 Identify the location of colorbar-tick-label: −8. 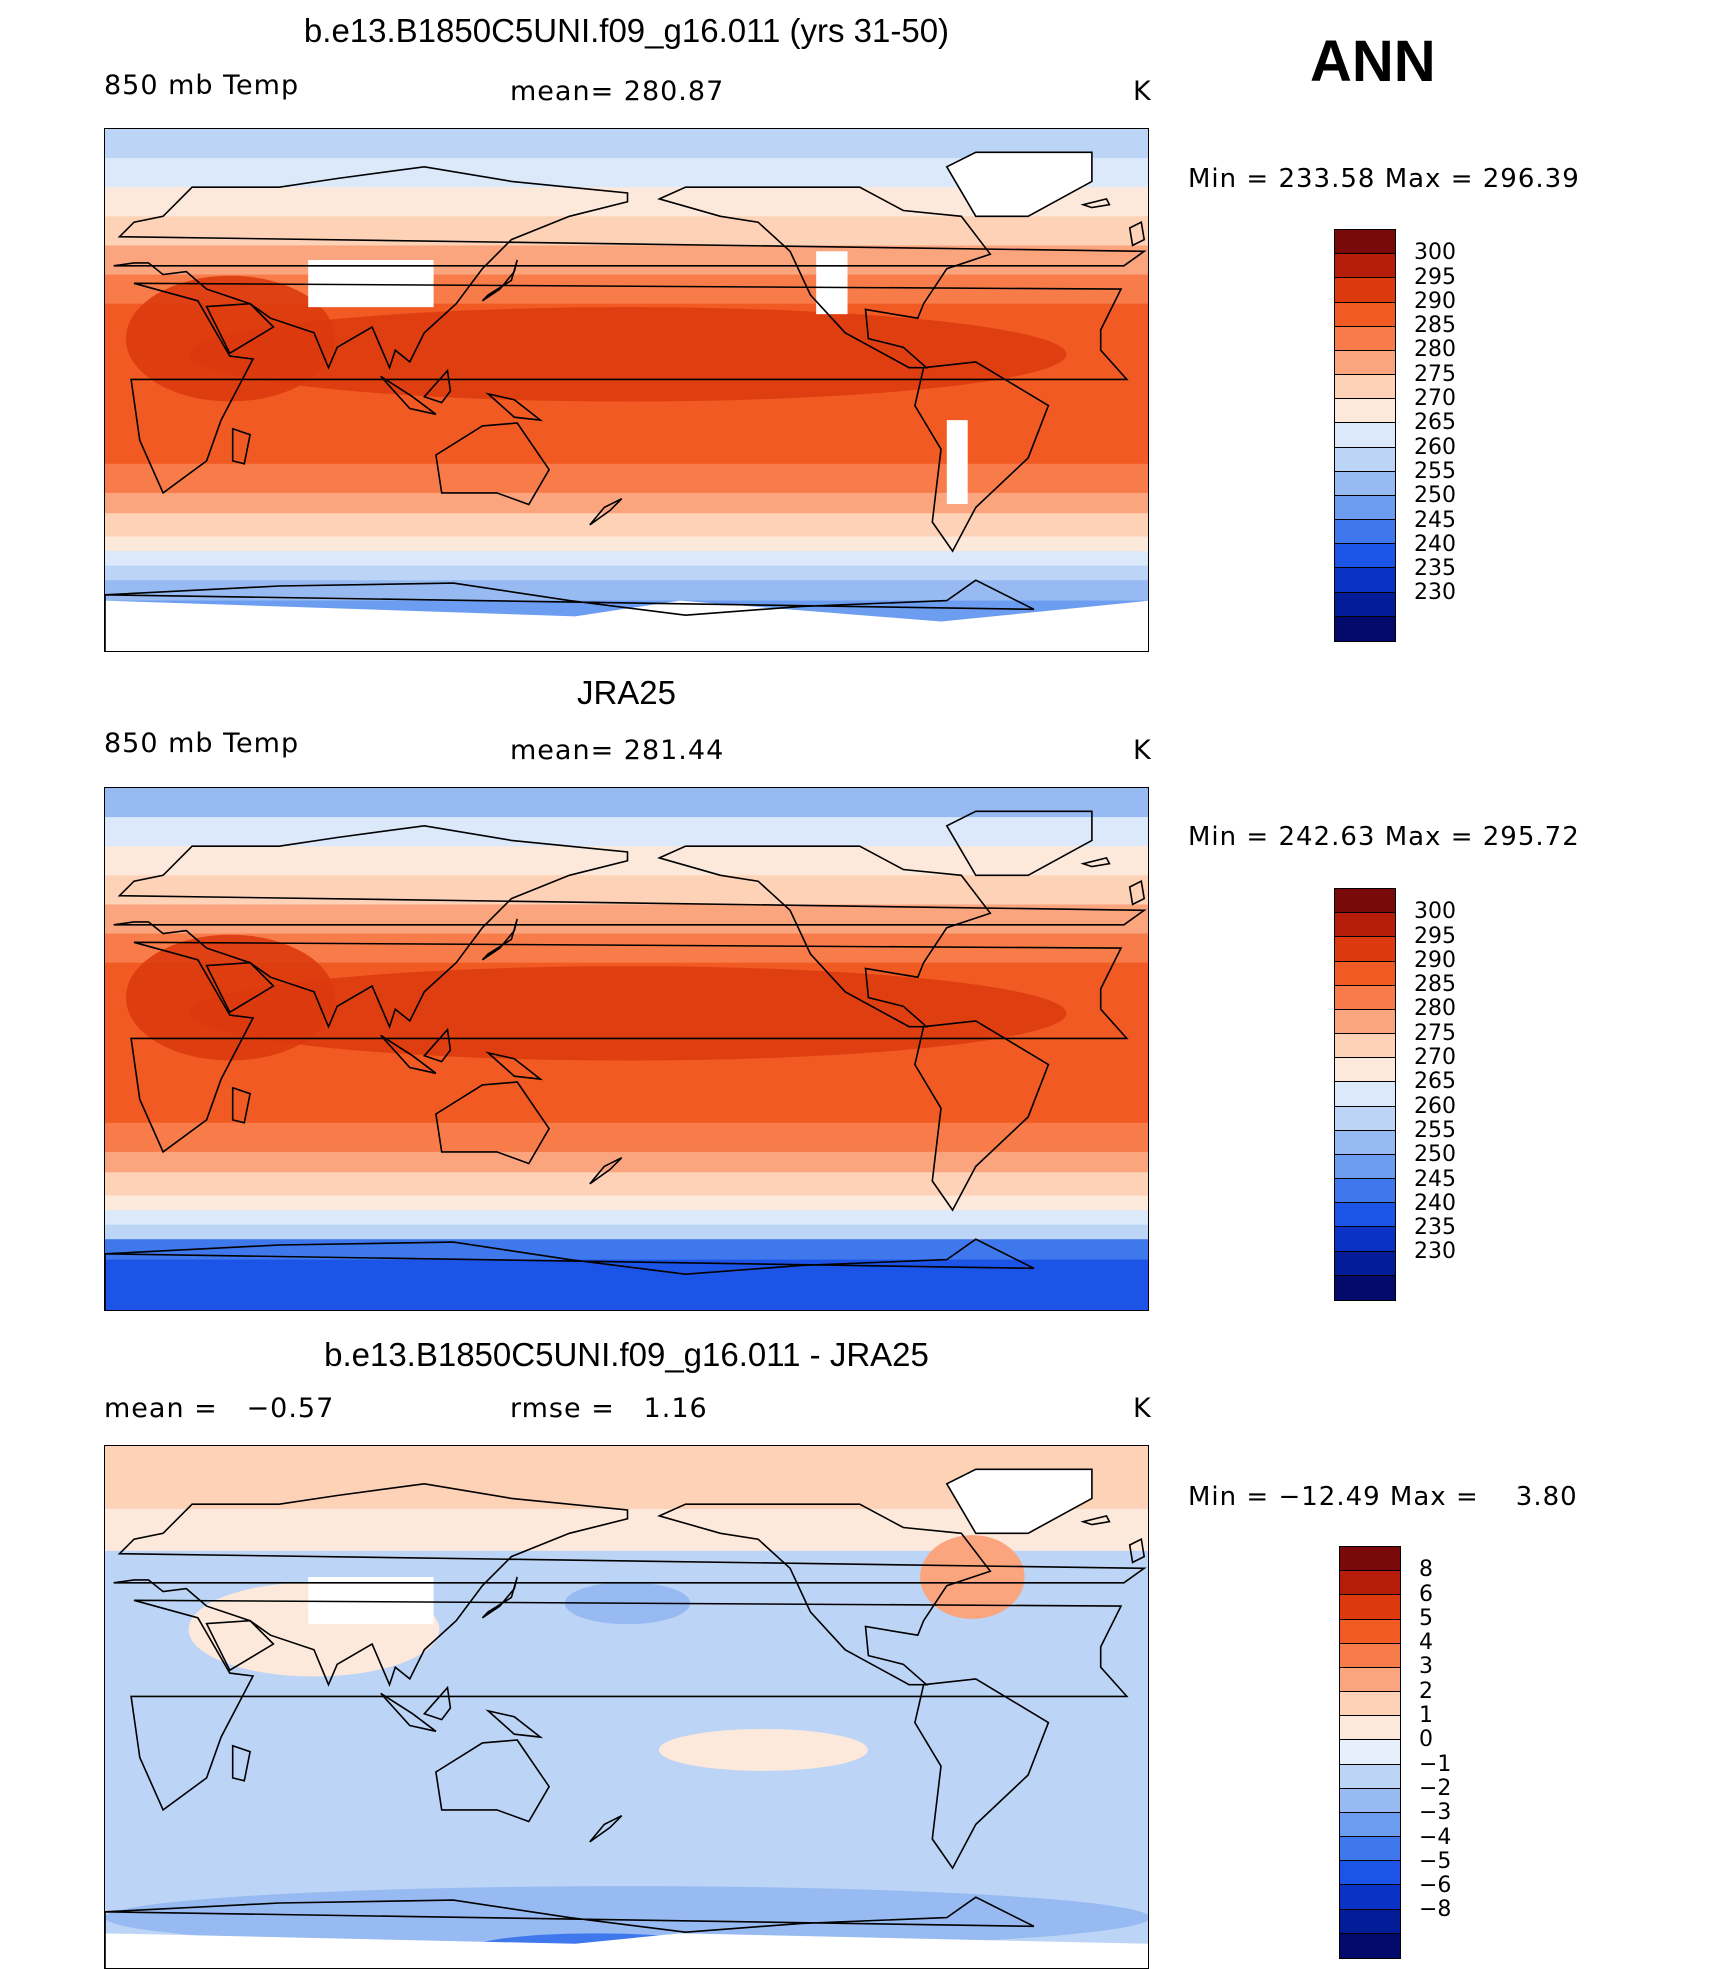
(1435, 1910).